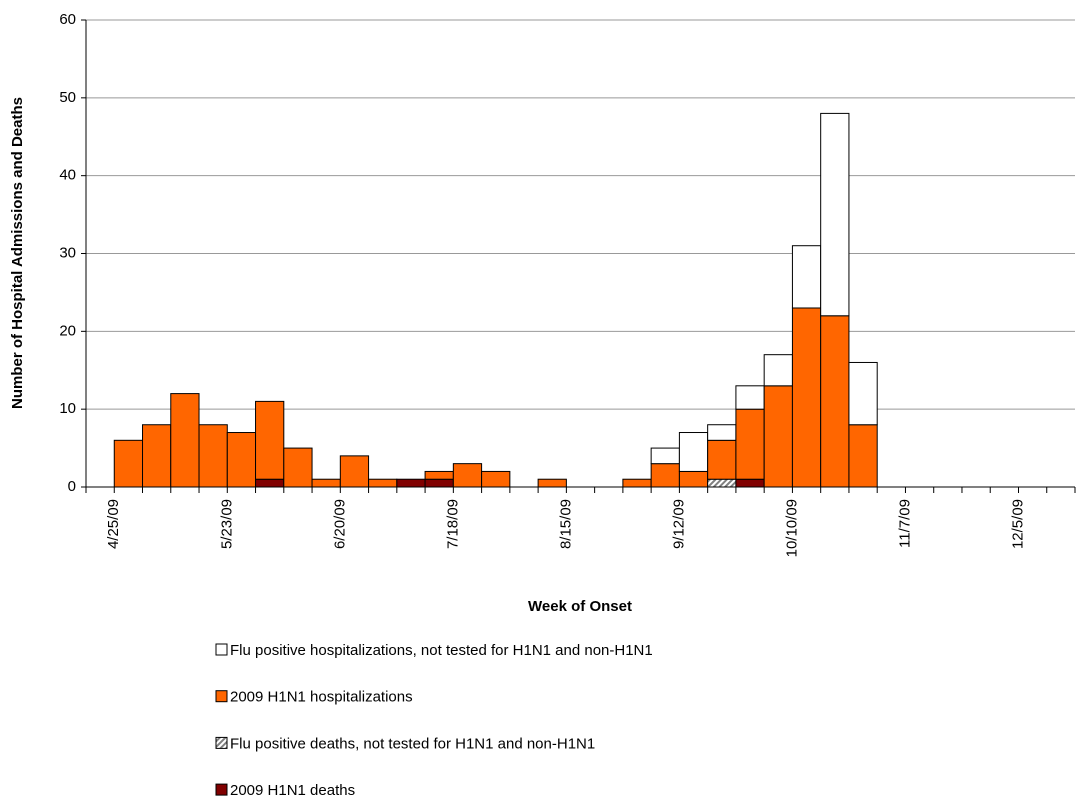 Image resolution: width=1092 pixels, height=805 pixels. What do you see at coordinates (226, 524) in the screenshot?
I see `x-tick-label: 5/23/09` at bounding box center [226, 524].